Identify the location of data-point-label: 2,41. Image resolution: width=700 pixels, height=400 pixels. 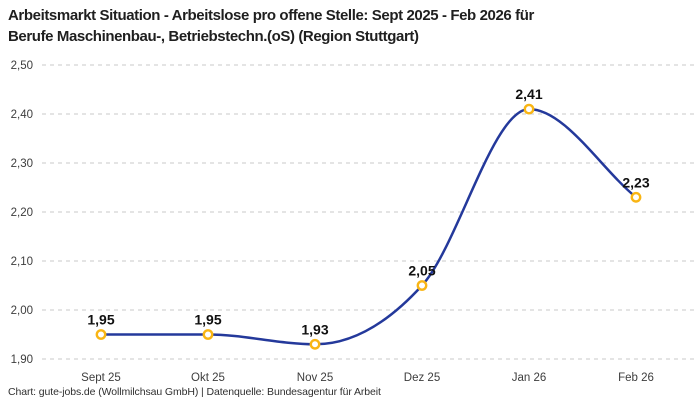
(528, 94).